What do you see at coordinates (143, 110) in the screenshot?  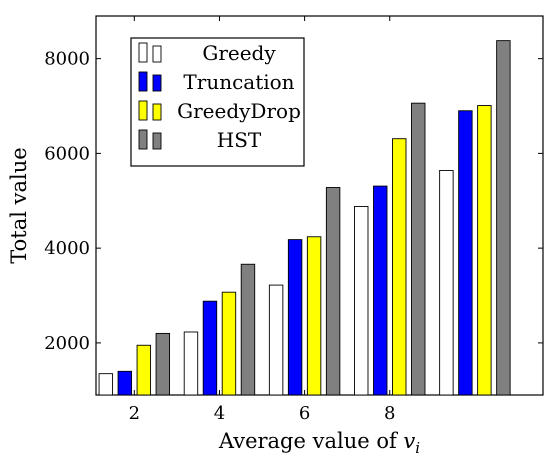 I see `legend-swatch-greedydrop` at bounding box center [143, 110].